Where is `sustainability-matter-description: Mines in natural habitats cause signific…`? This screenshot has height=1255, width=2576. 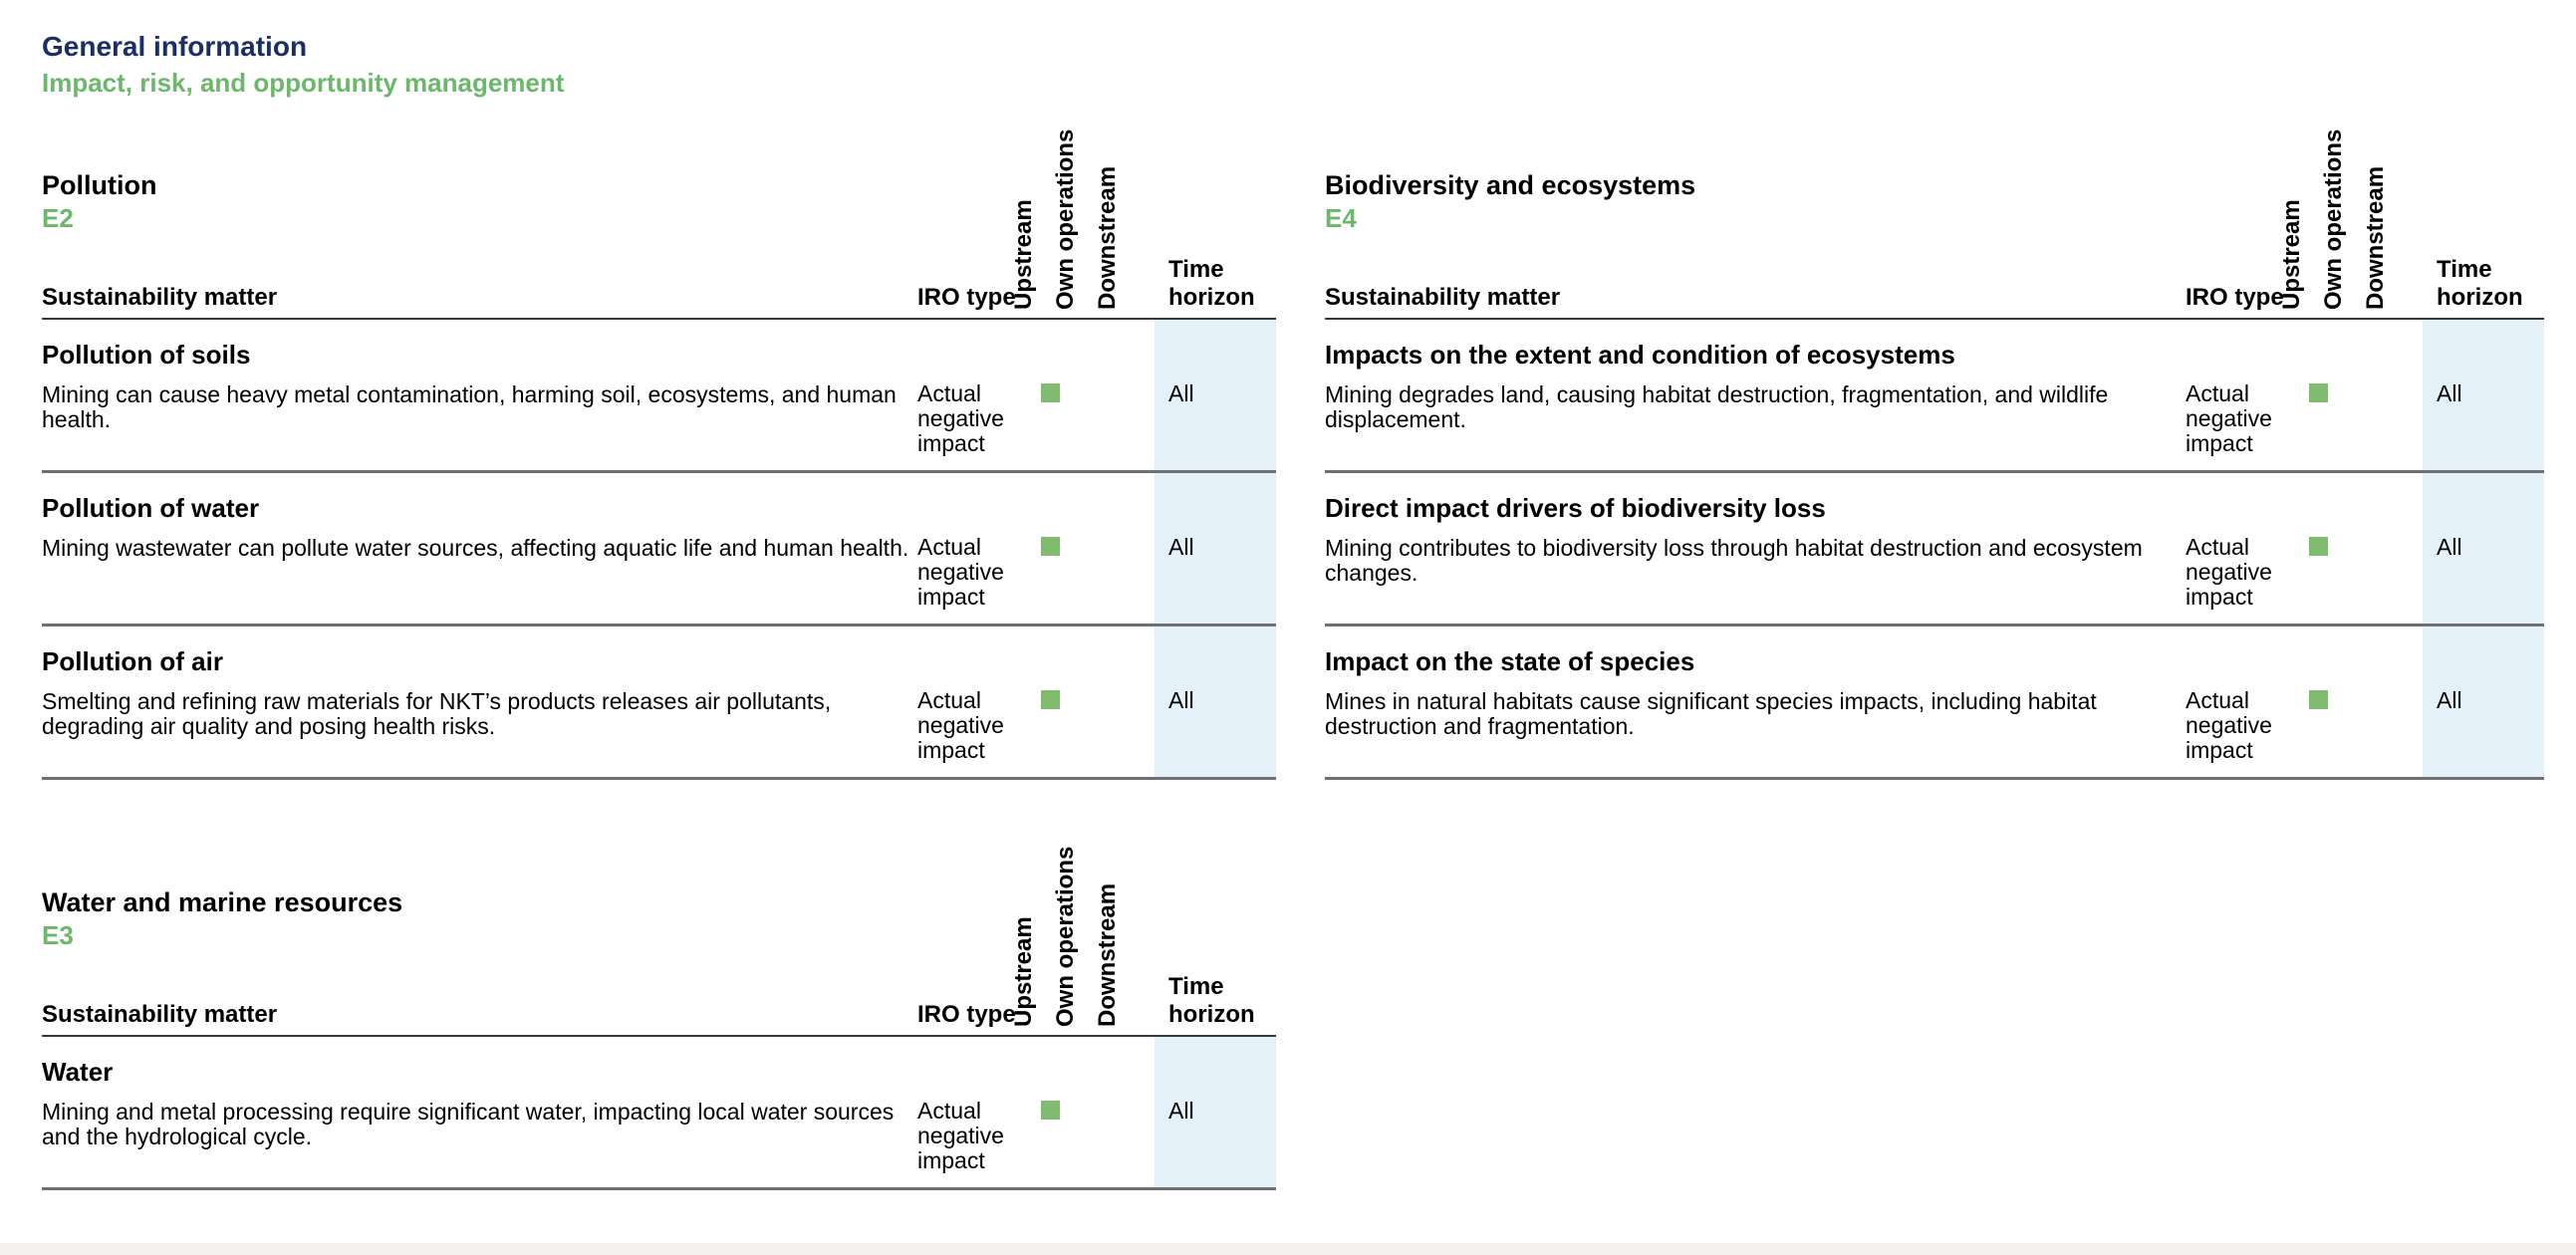
sustainability-matter-description: Mines in natural habitats cause signific… is located at coordinates (1711, 713).